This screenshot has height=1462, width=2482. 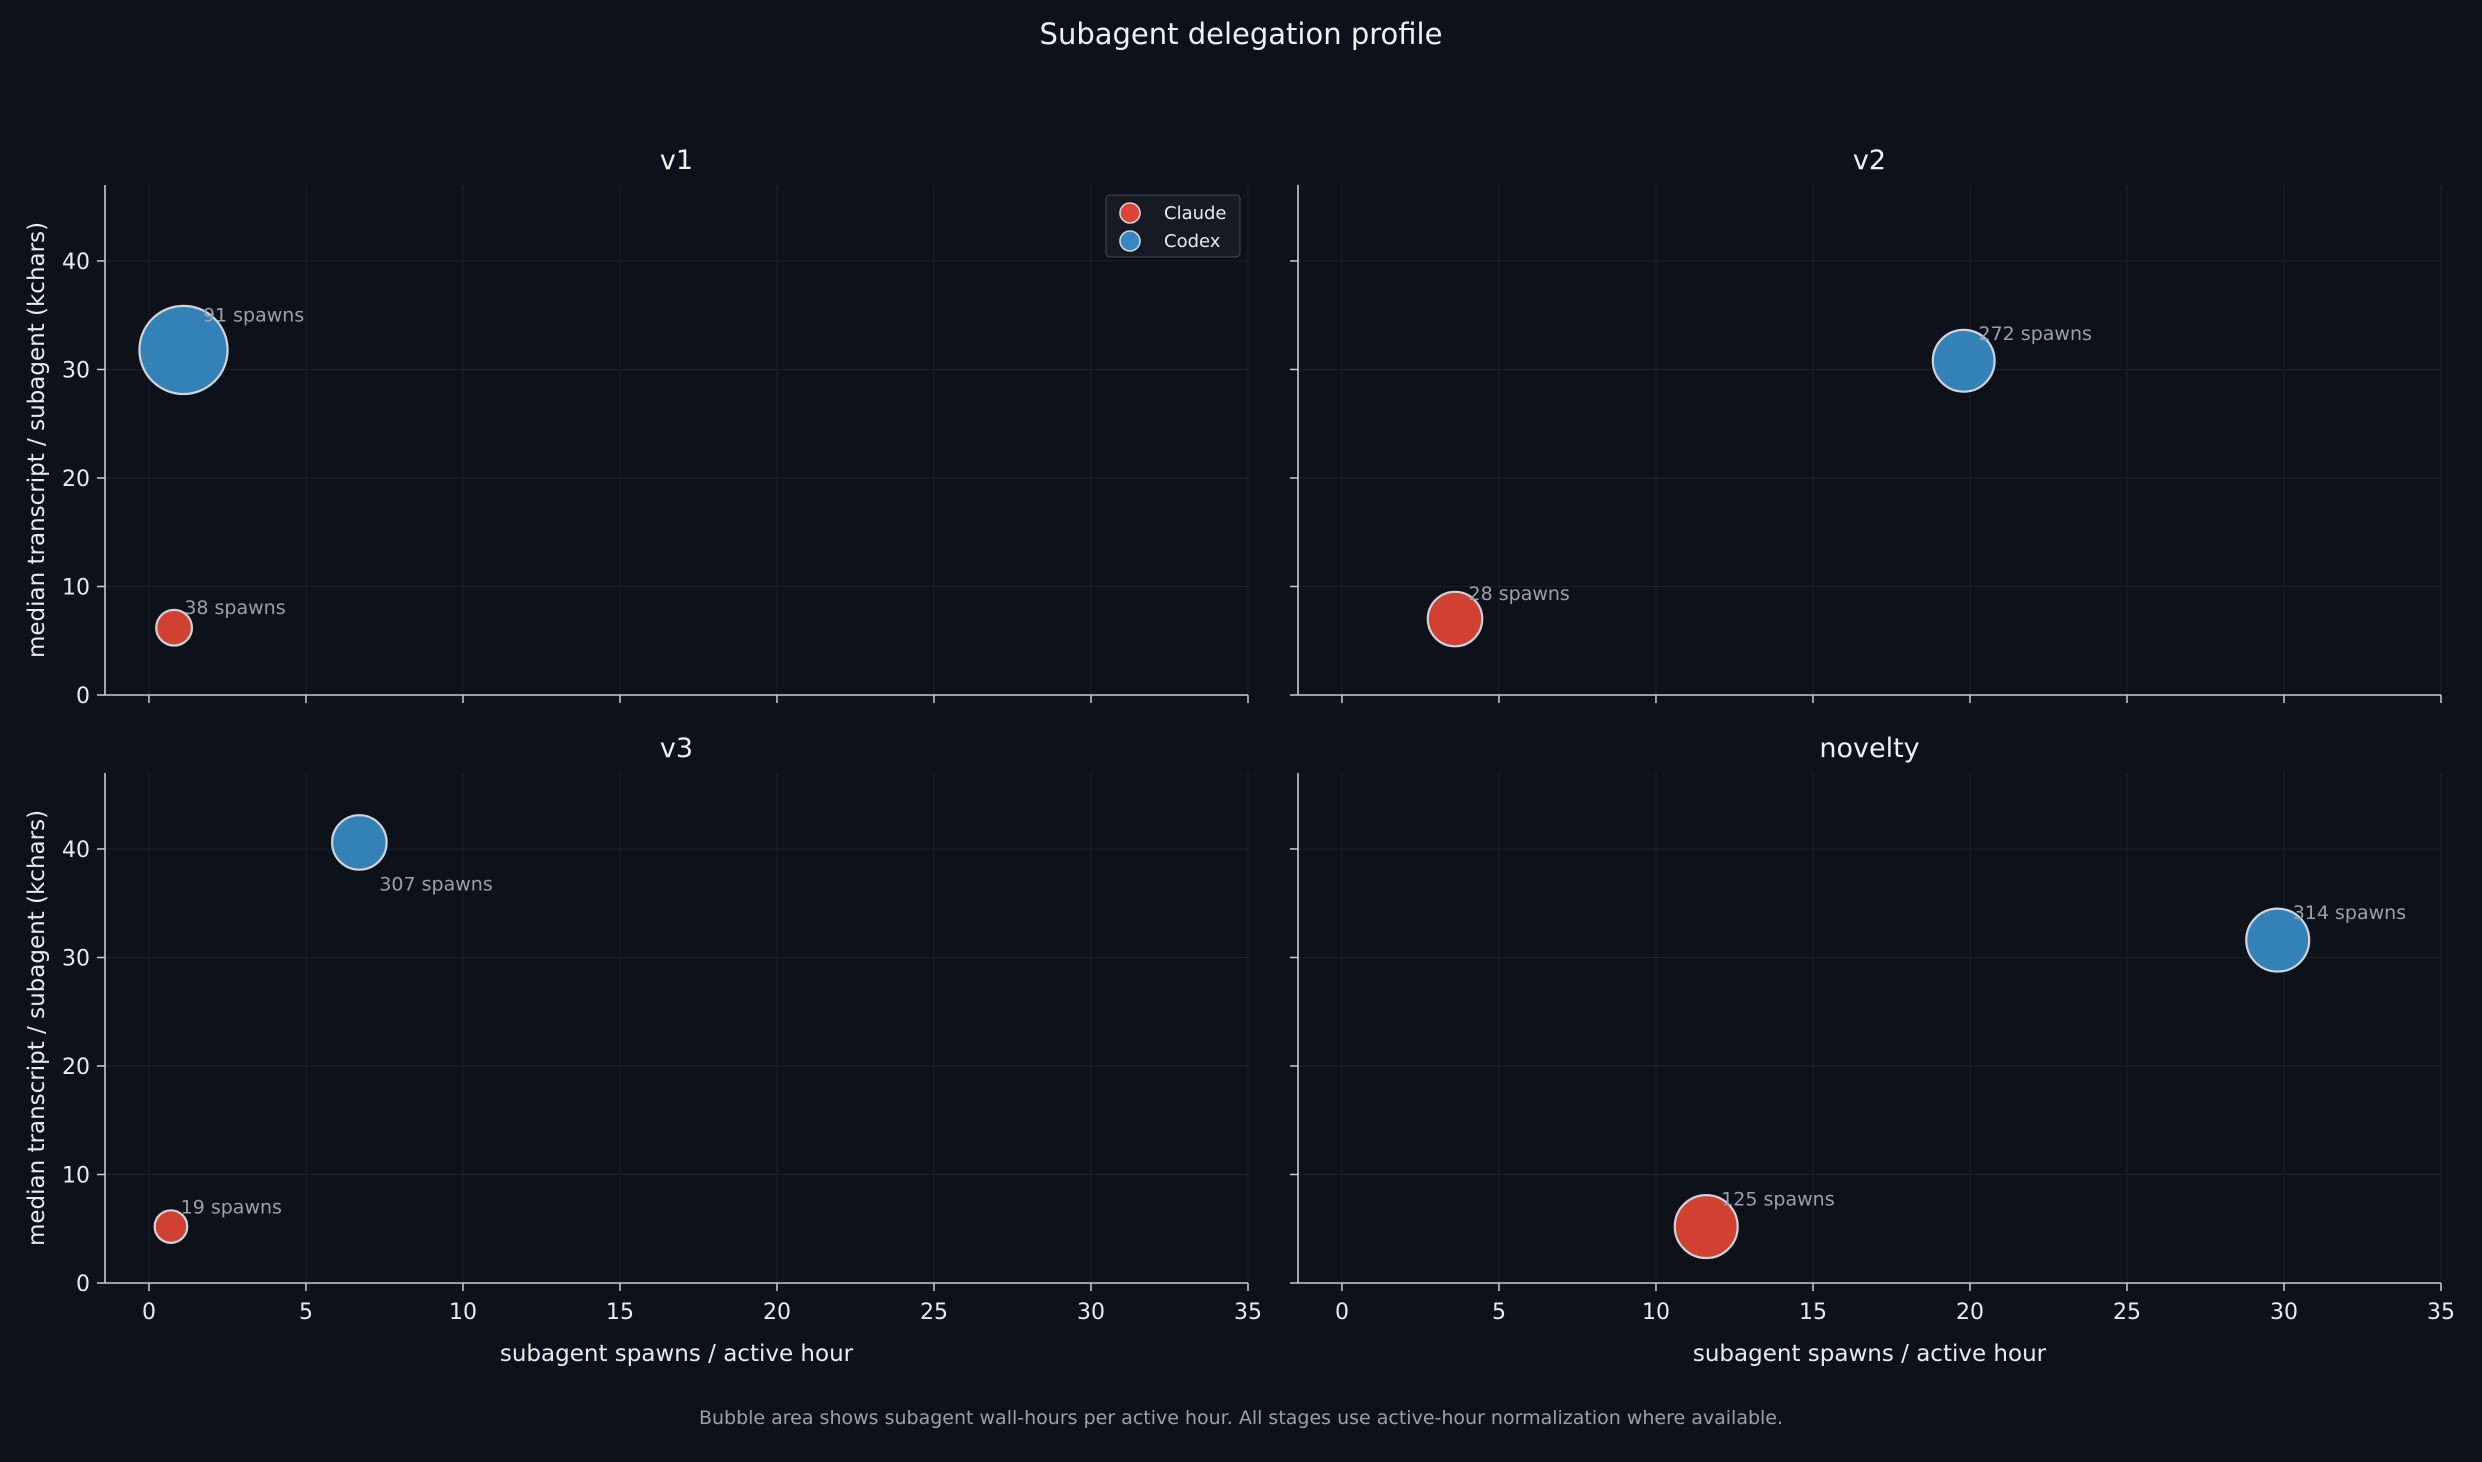 I want to click on legend-marker-claude, so click(x=1130, y=213).